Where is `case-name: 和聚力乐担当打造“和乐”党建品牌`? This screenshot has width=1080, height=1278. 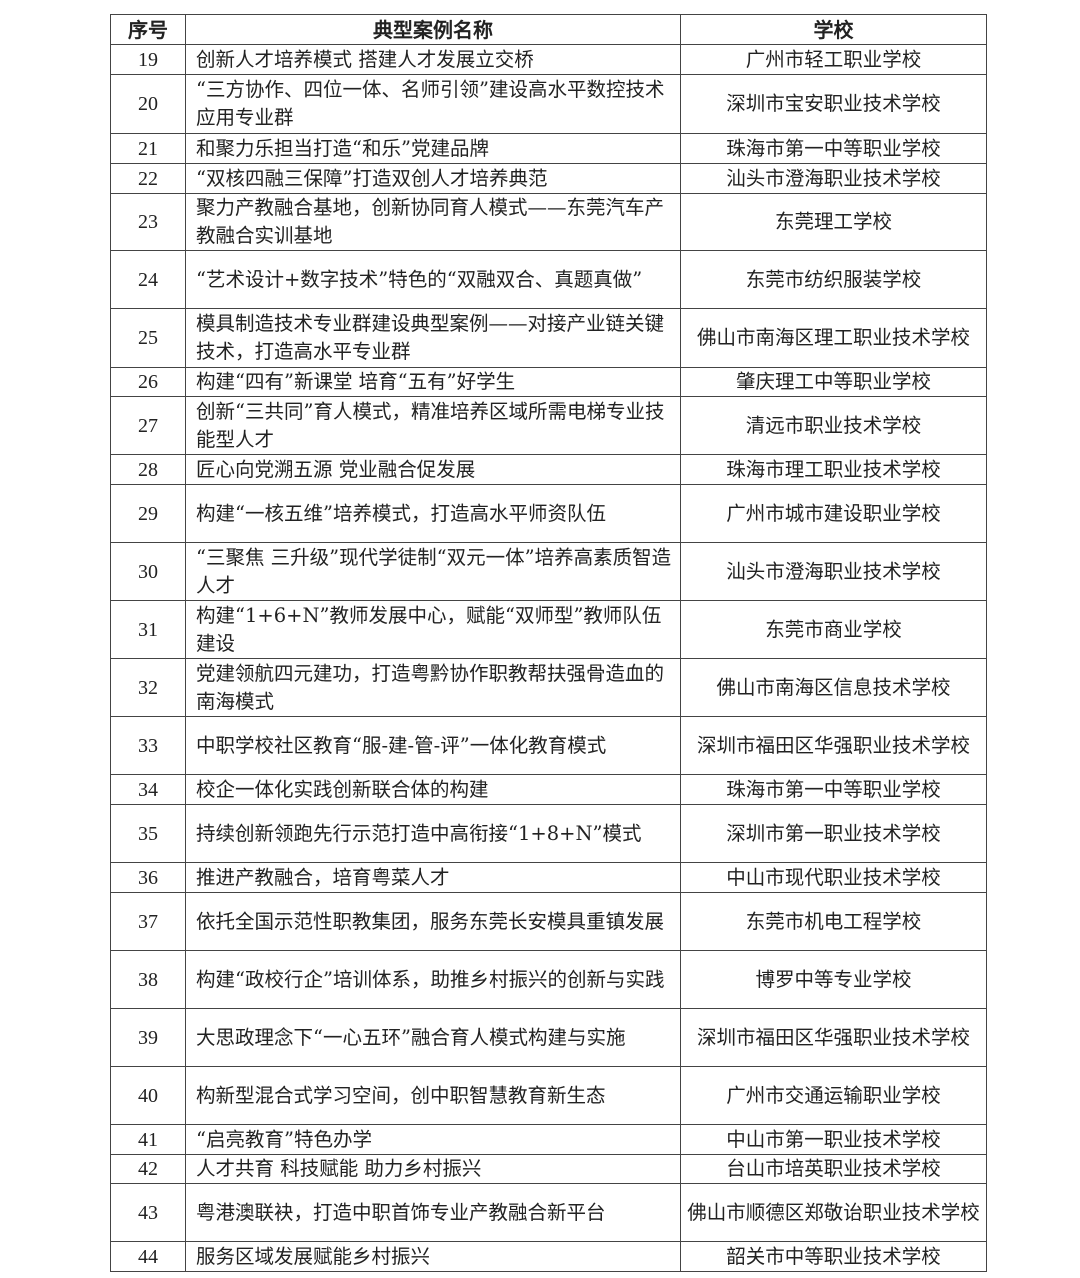
case-name: 和聚力乐担当打造“和乐”党建品牌 is located at coordinates (433, 148).